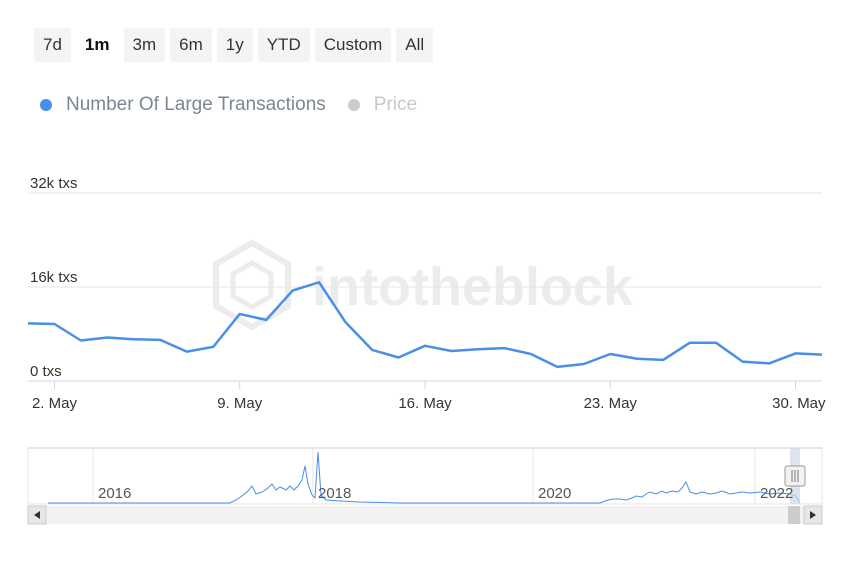 Image resolution: width=850 pixels, height=567 pixels. I want to click on watermark-logo-icon, so click(252, 285).